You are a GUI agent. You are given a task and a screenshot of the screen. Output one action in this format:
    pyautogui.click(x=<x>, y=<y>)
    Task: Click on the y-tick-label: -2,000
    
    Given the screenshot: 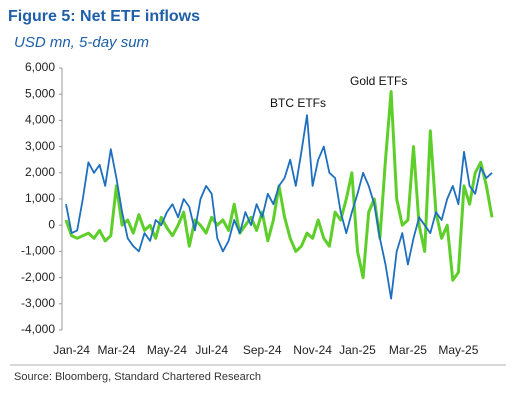 What is the action you would take?
    pyautogui.click(x=38, y=277)
    